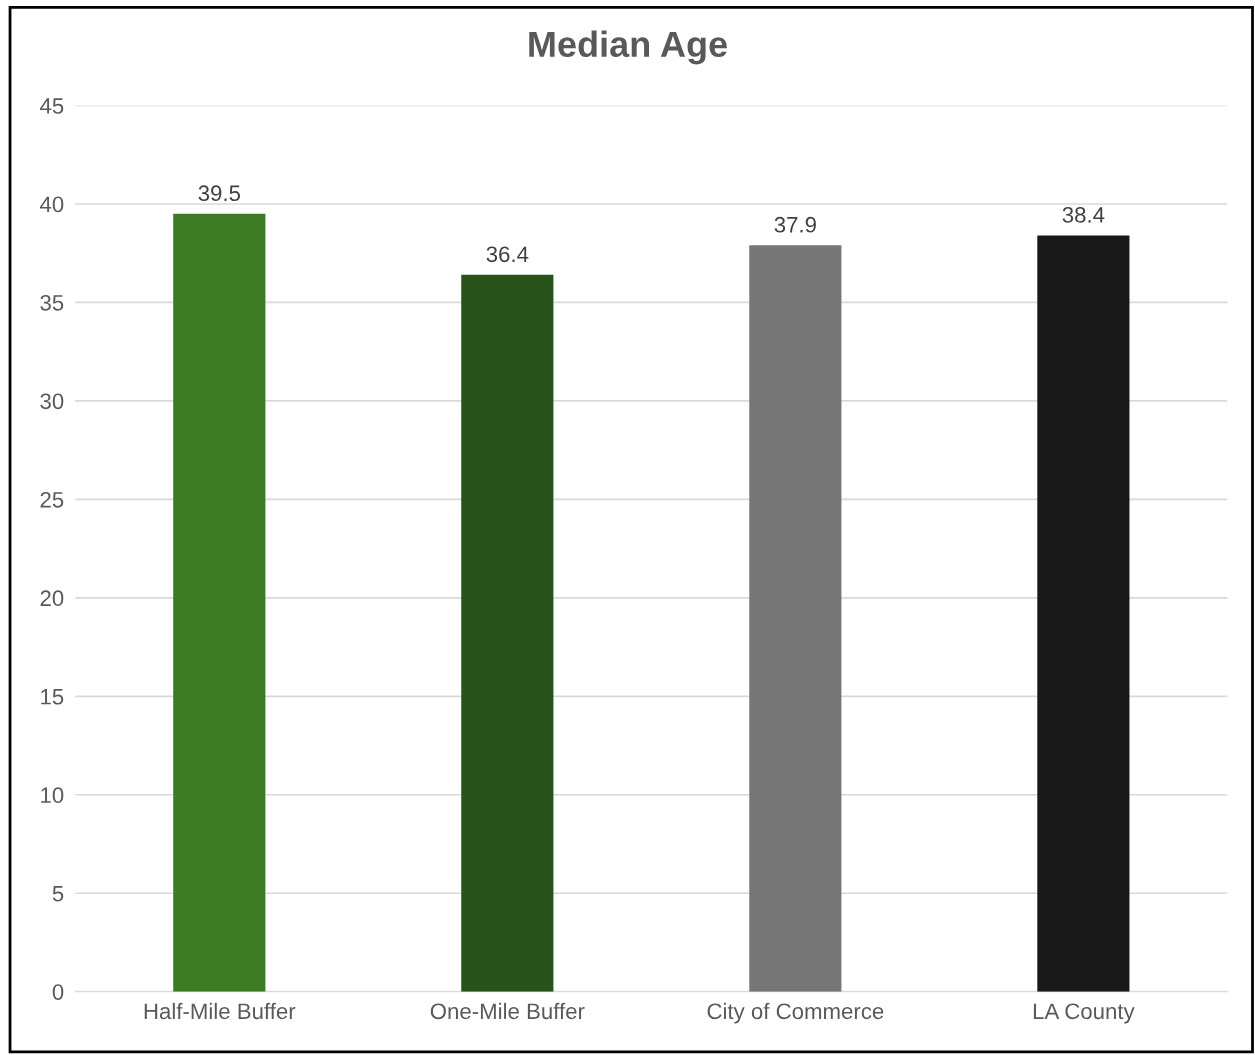  Describe the element at coordinates (628, 47) in the screenshot. I see `chart-title: Median Age` at that location.